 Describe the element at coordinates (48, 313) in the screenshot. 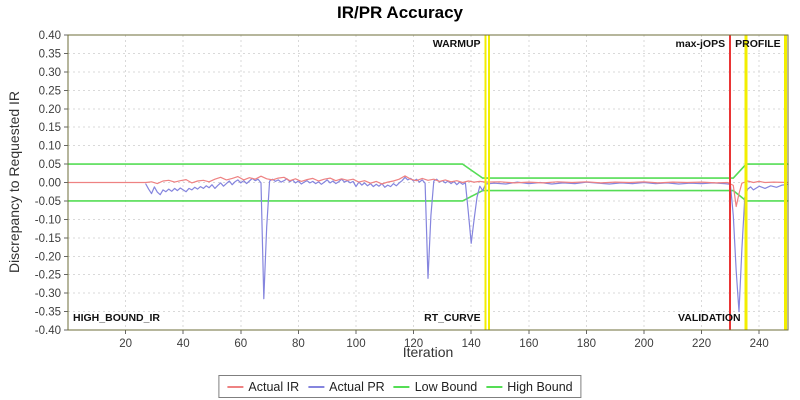

I see `y-tick-label: -0.35` at that location.